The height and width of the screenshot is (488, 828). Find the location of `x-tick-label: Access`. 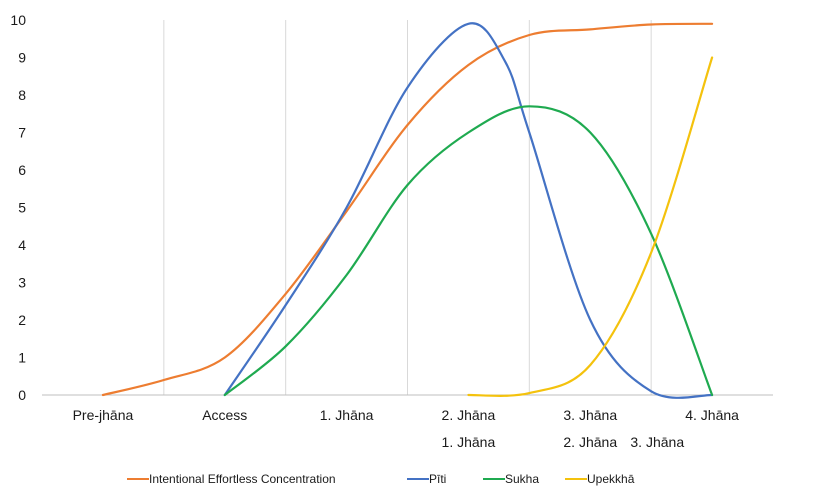

x-tick-label: Access is located at coordinates (224, 415).